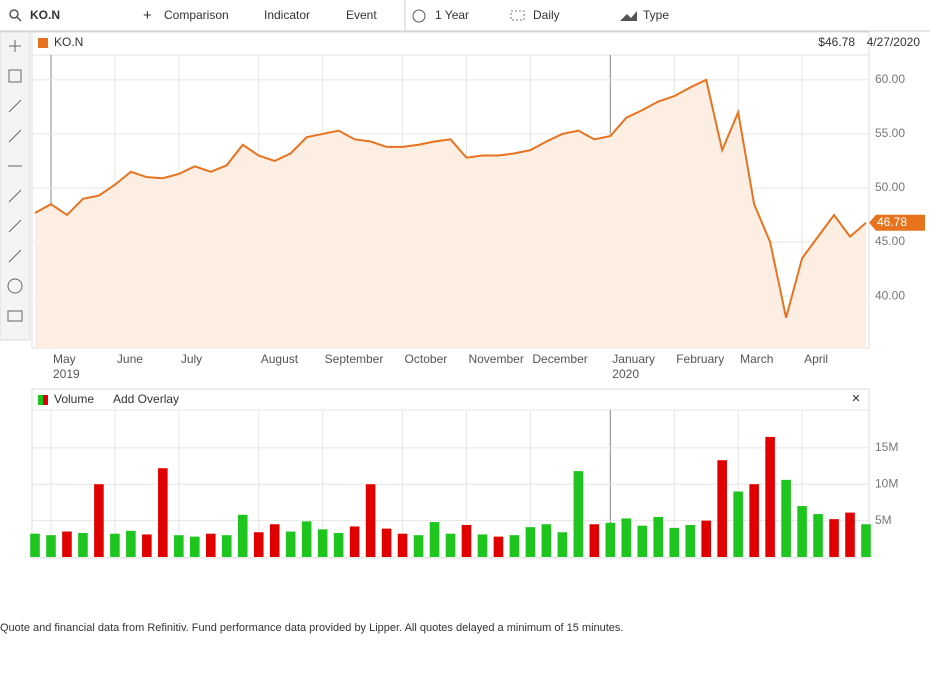  What do you see at coordinates (15, 136) in the screenshot?
I see `fib-tool` at bounding box center [15, 136].